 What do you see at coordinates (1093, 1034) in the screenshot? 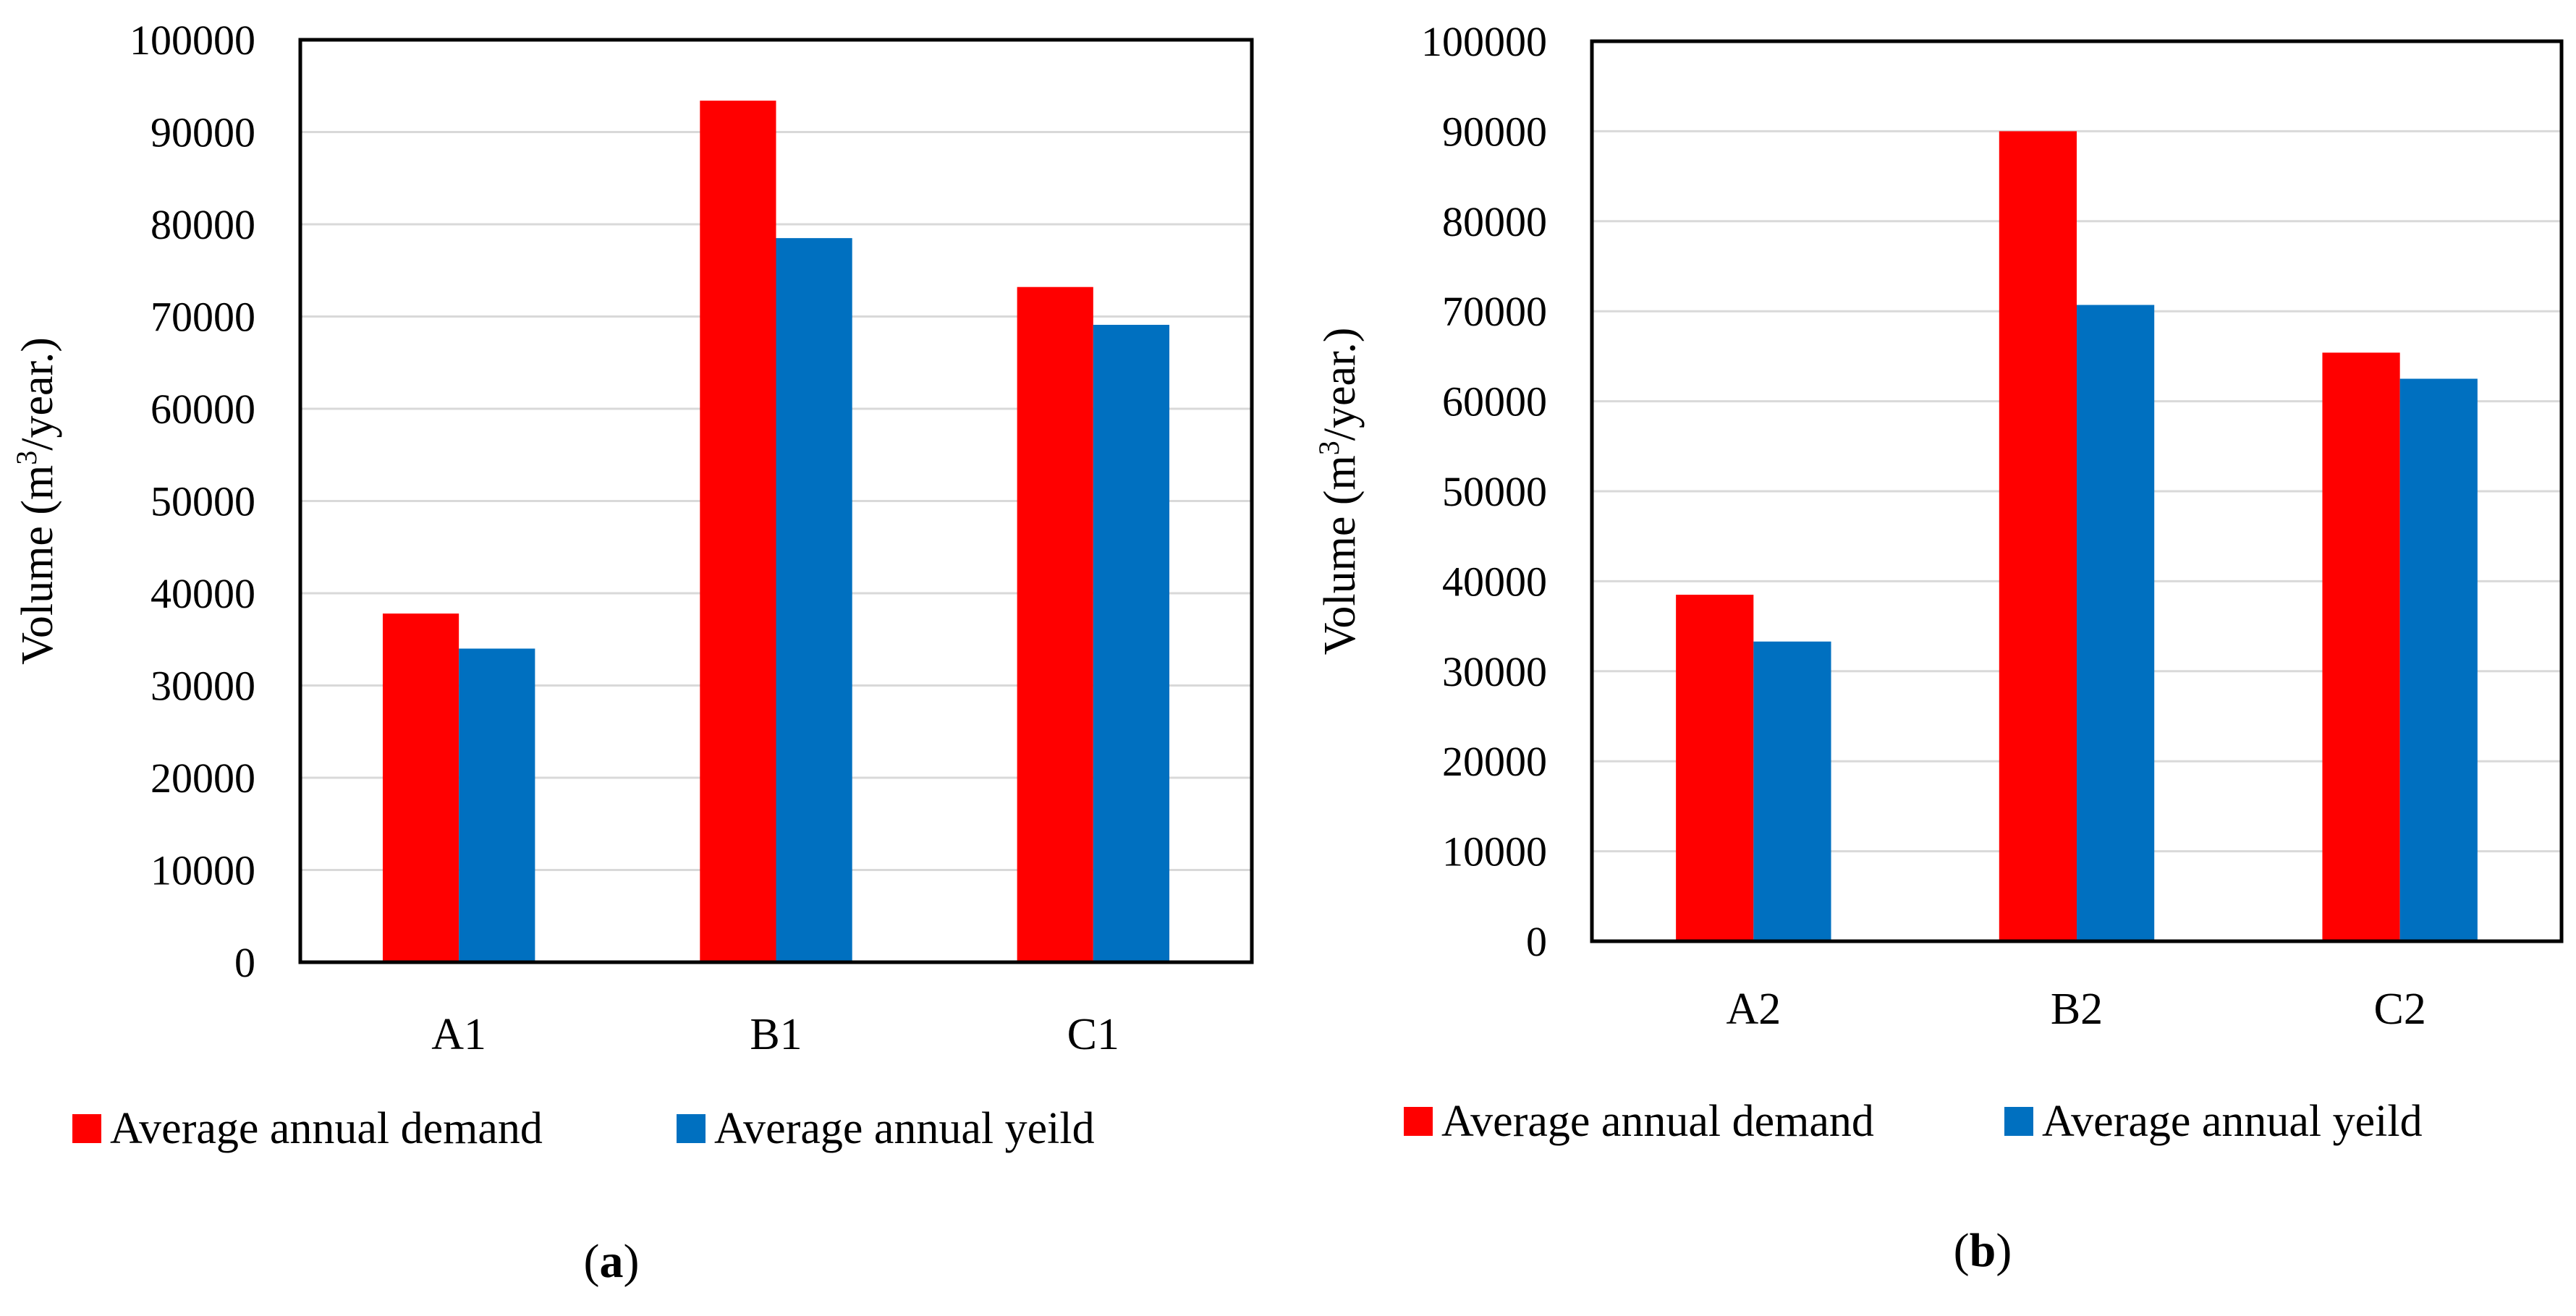
I see `x-tick-label: C1` at bounding box center [1093, 1034].